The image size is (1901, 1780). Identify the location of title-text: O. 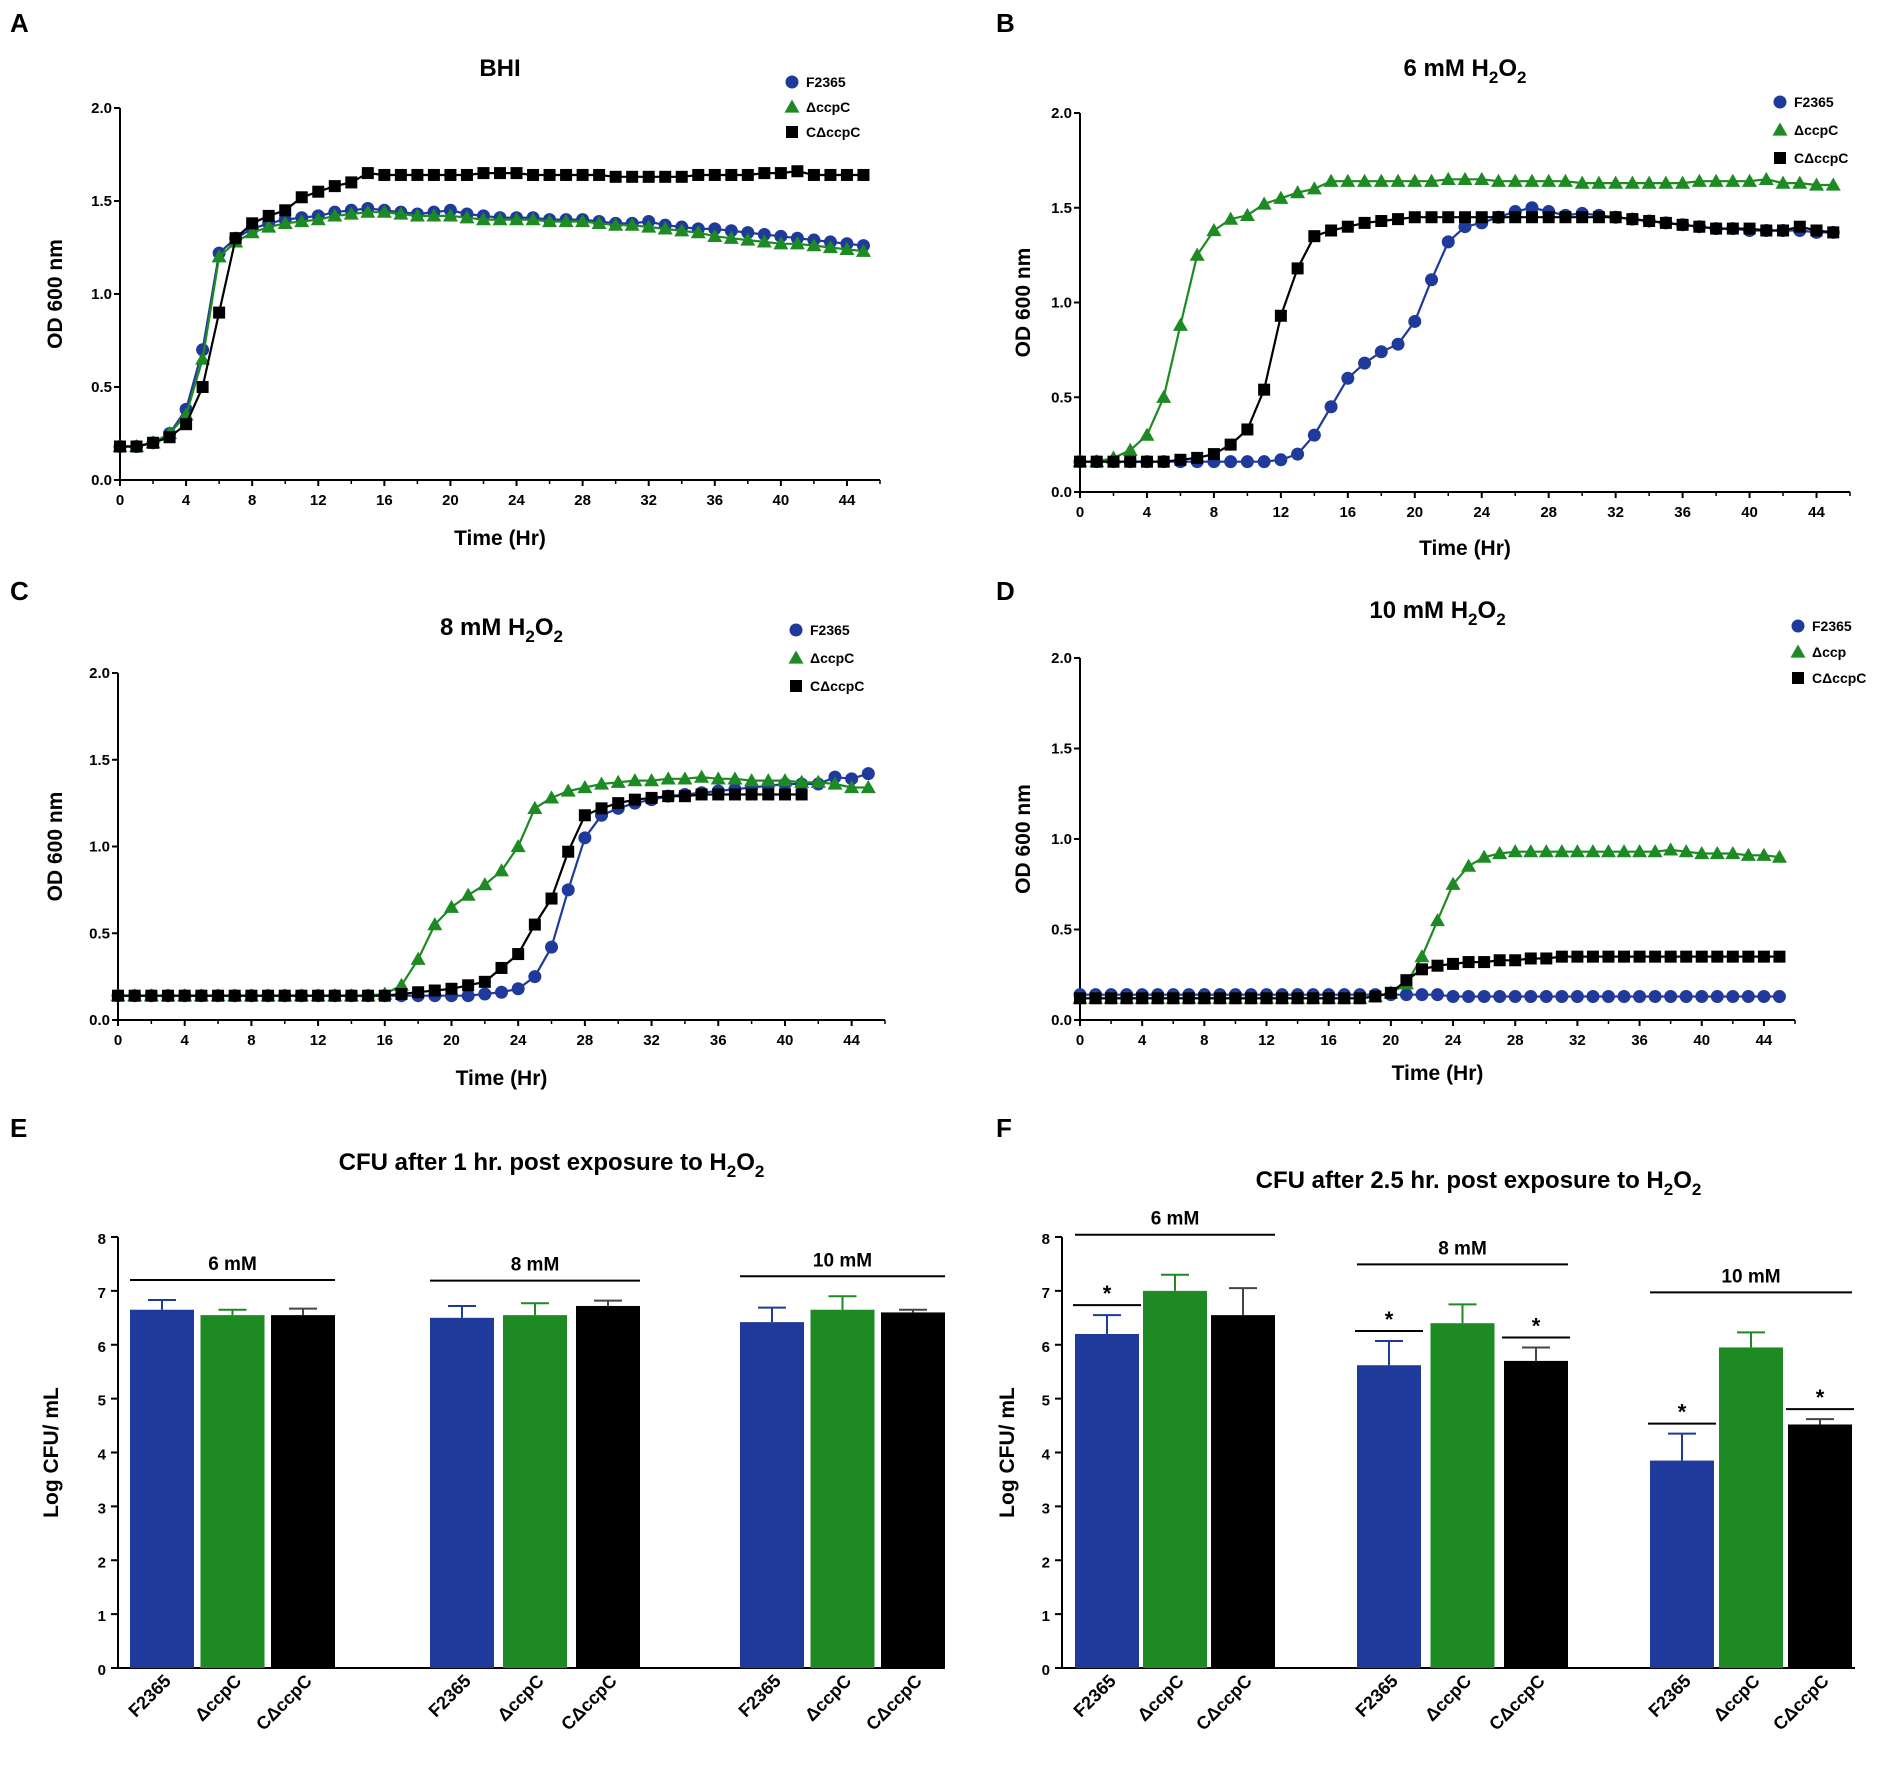
(745, 1162).